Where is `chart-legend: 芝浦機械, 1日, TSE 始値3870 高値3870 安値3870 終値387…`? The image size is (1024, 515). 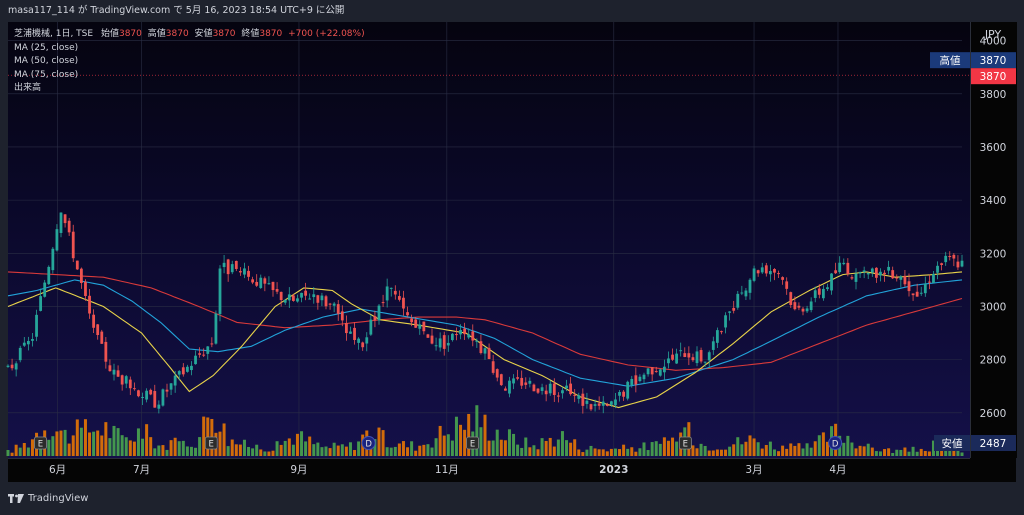
chart-legend: 芝浦機械, 1日, TSE 始値3870 高値3870 安値3870 終値387… is located at coordinates (189, 62).